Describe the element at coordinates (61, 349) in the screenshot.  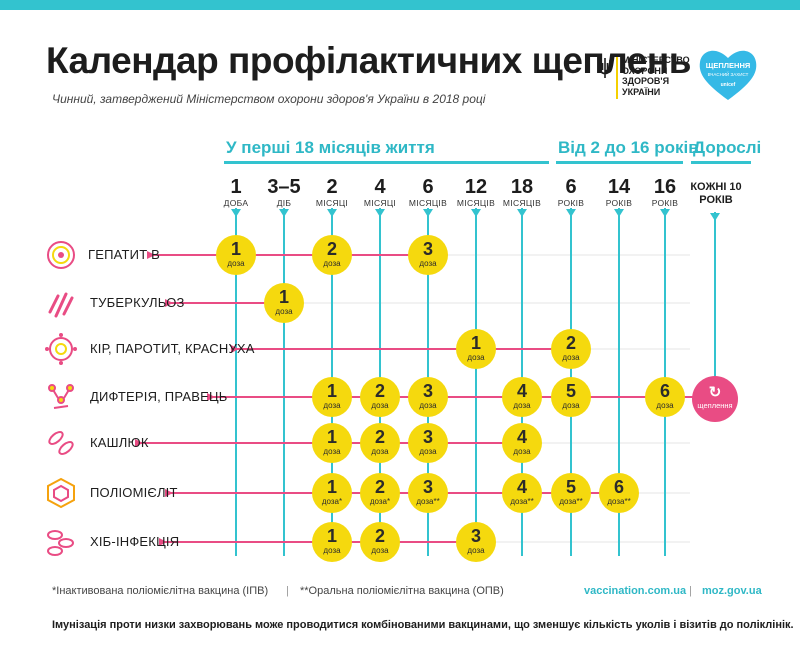
I see `measles-virus-icon` at that location.